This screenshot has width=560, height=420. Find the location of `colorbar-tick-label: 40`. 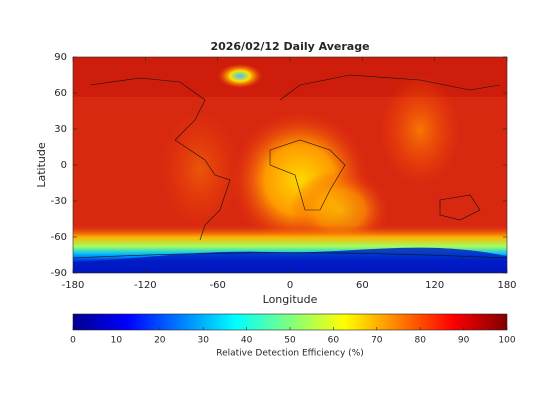

colorbar-tick-label: 40 is located at coordinates (247, 341).